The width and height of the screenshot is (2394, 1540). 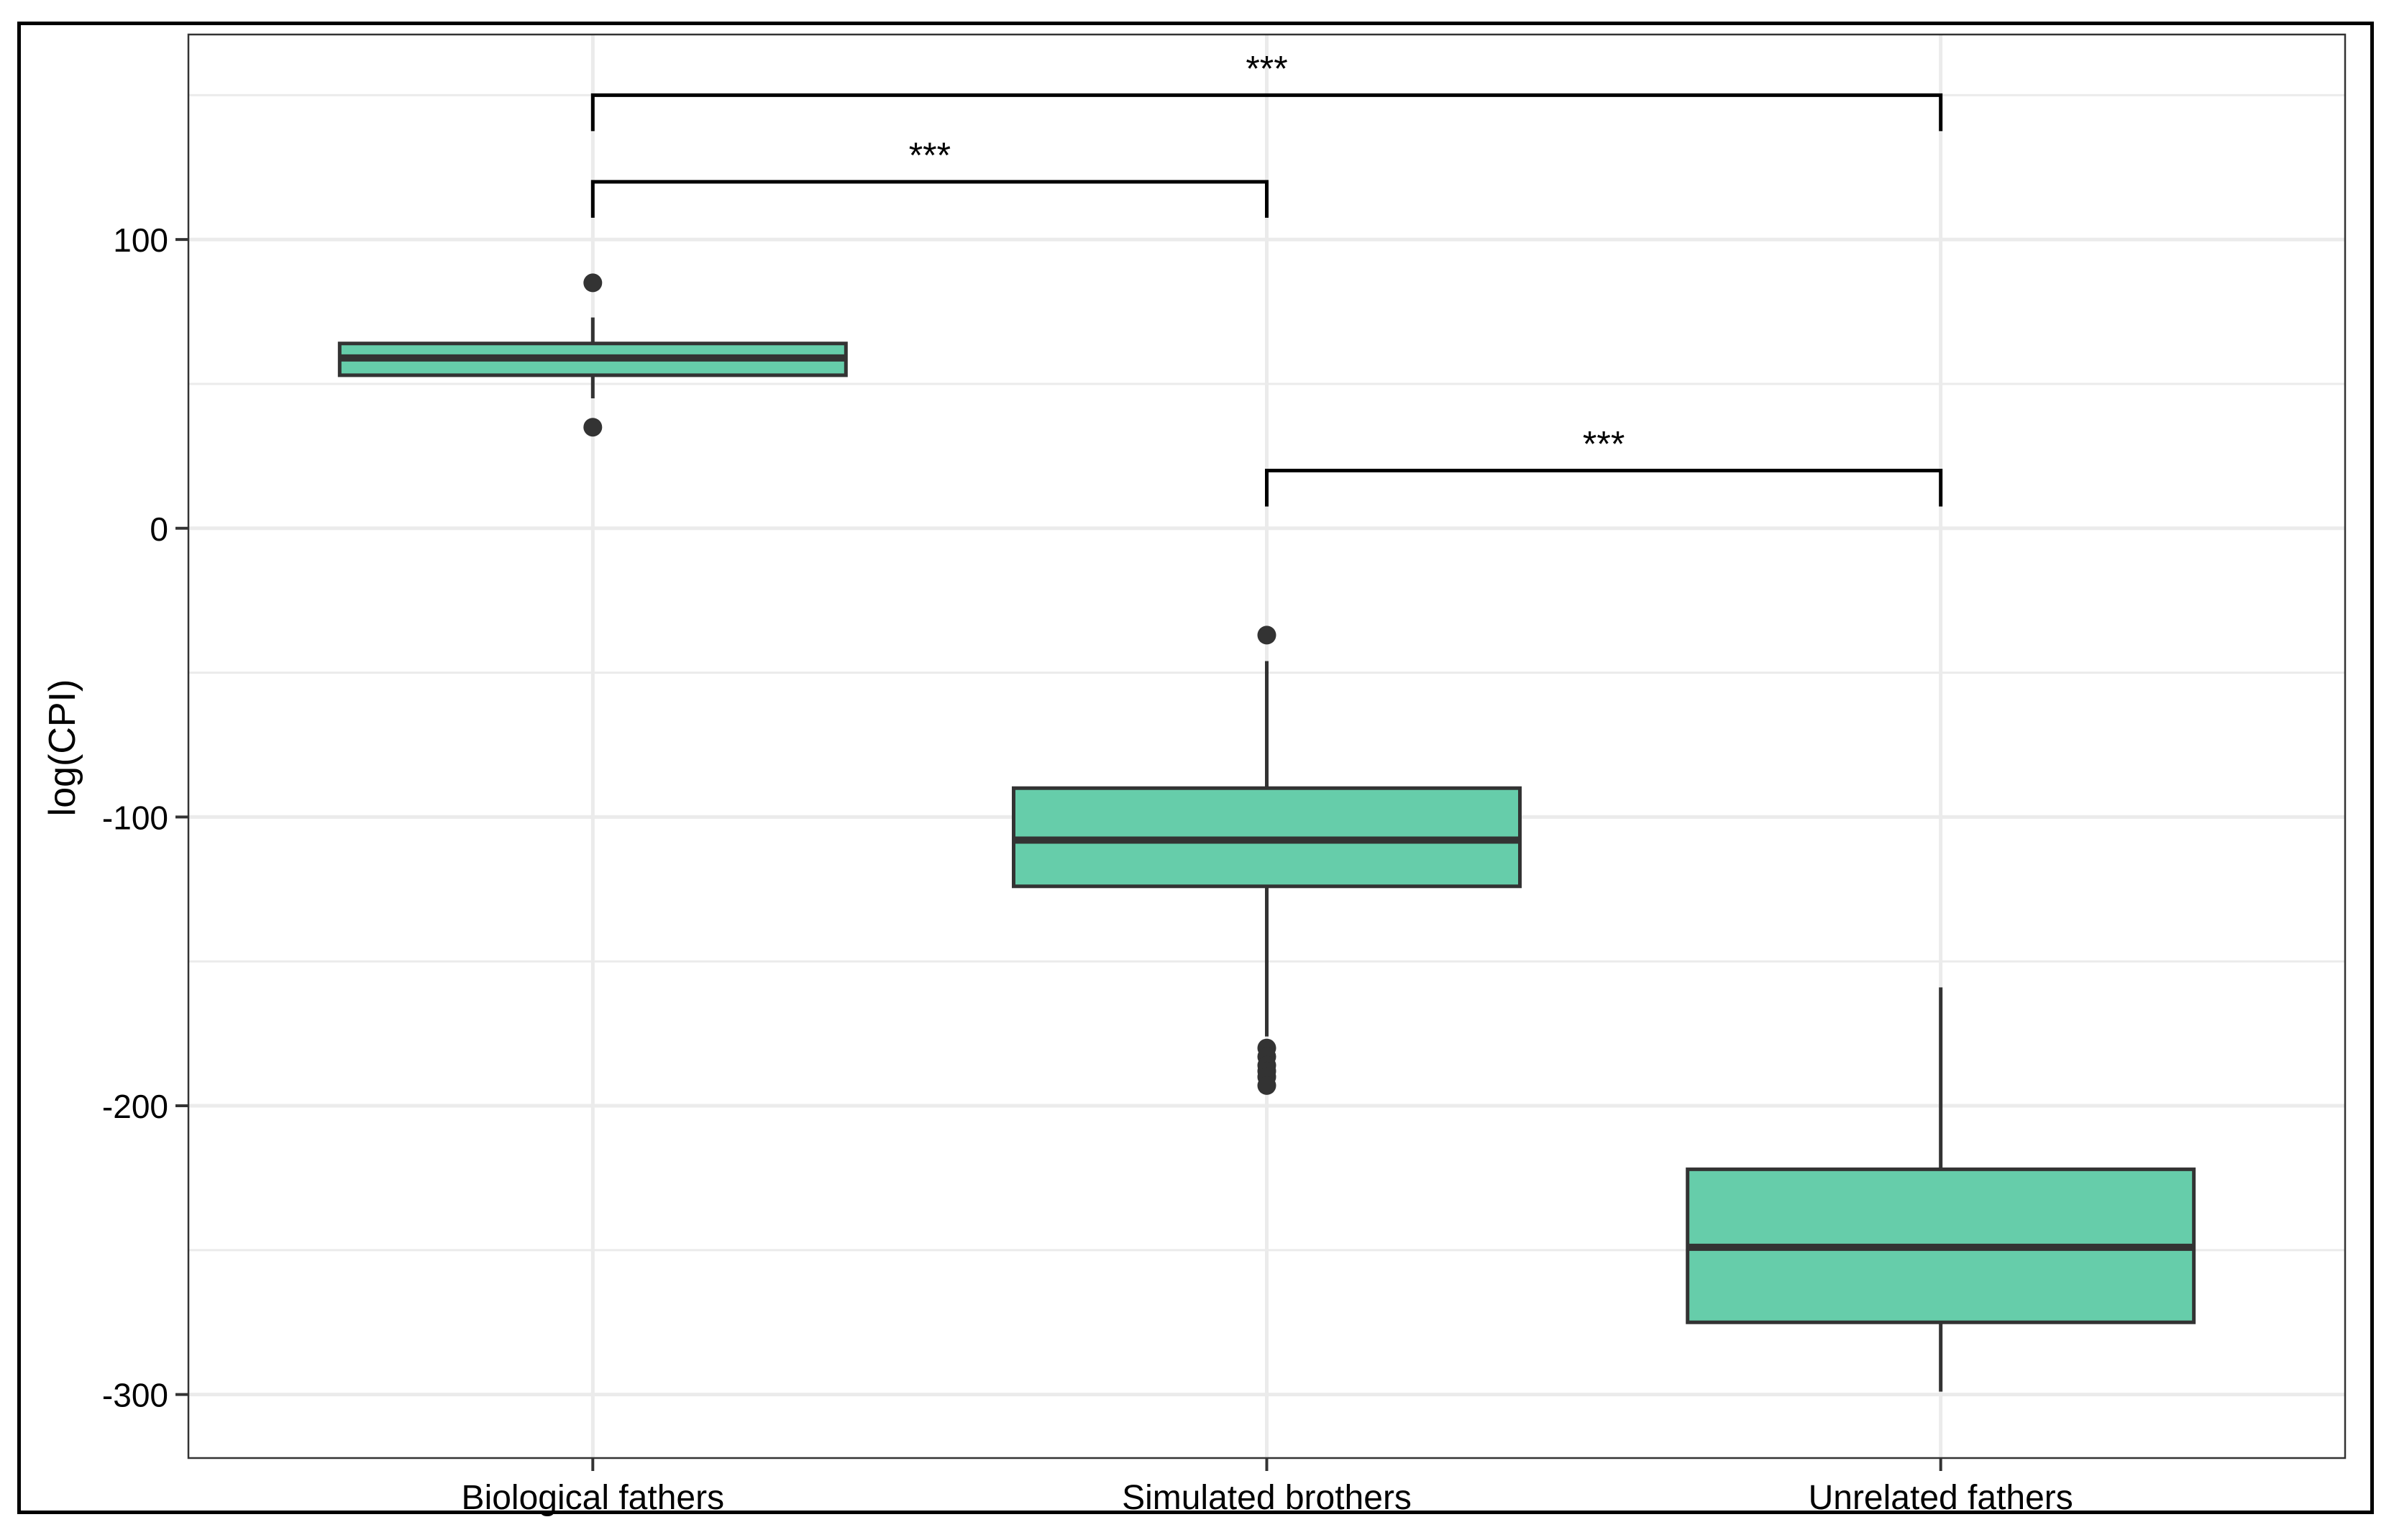 I want to click on significance-bracket-3: ***, so click(x=1604, y=465).